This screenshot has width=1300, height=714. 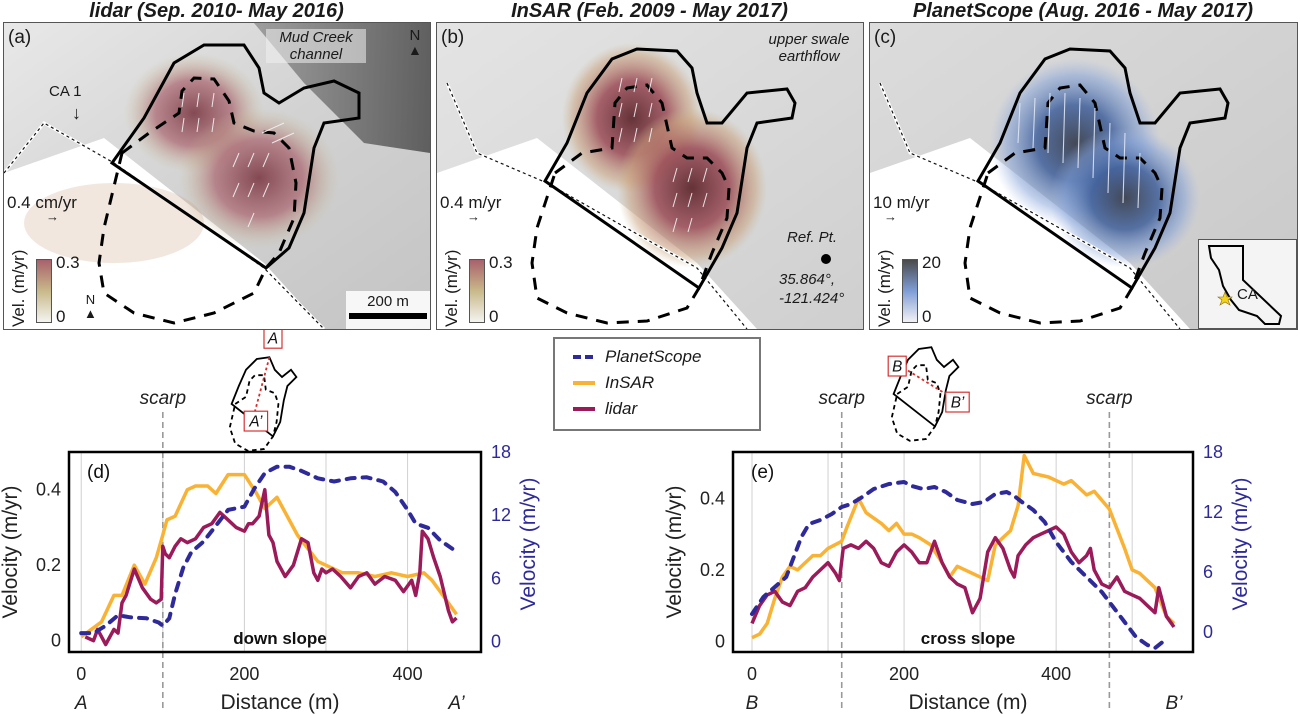 I want to click on hillshade-a, so click(x=217, y=176).